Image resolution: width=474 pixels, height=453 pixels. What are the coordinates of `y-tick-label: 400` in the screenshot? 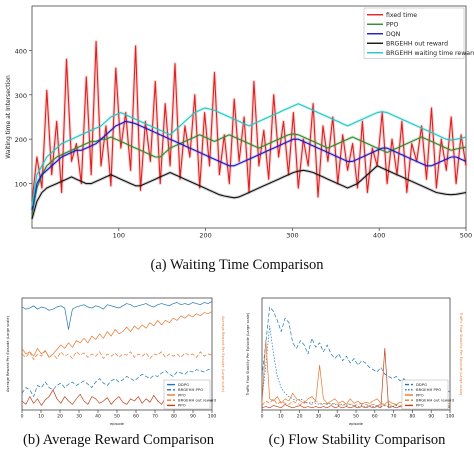 It's located at (21, 51).